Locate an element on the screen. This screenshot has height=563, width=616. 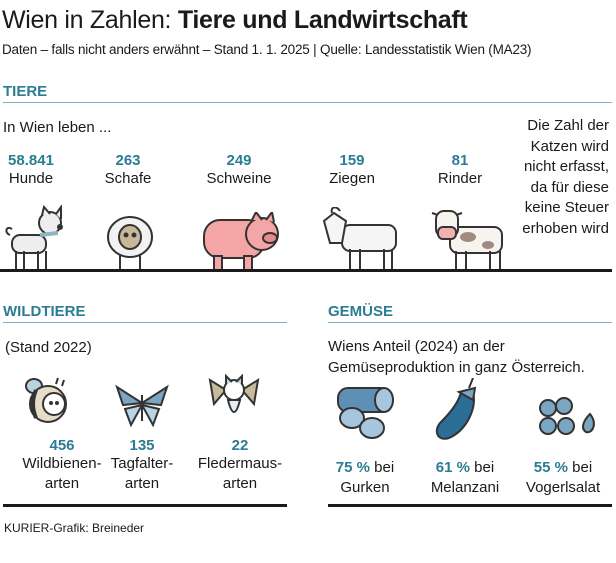
stat-label: Tagfalter- is located at coordinates (142, 463).